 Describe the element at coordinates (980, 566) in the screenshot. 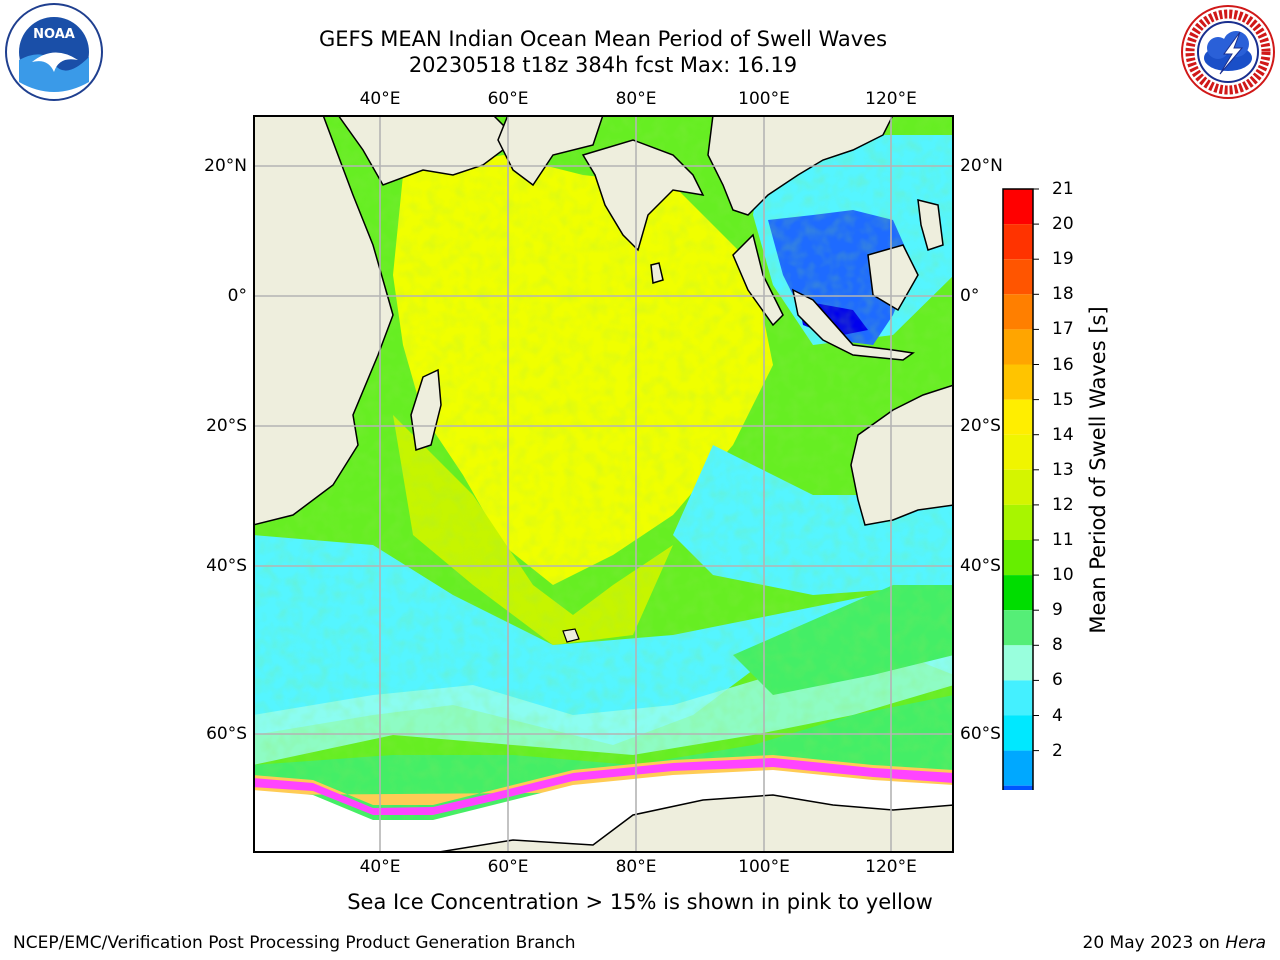

I see `lat-tick-right-40s: 40°S` at that location.